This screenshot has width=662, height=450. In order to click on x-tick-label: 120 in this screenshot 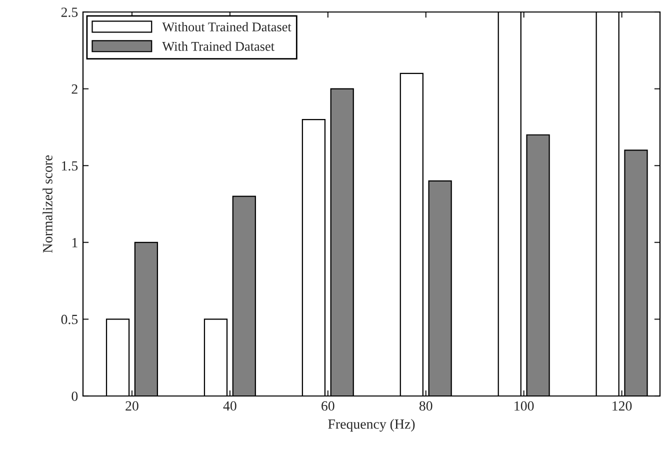, I will do `click(622, 406)`.